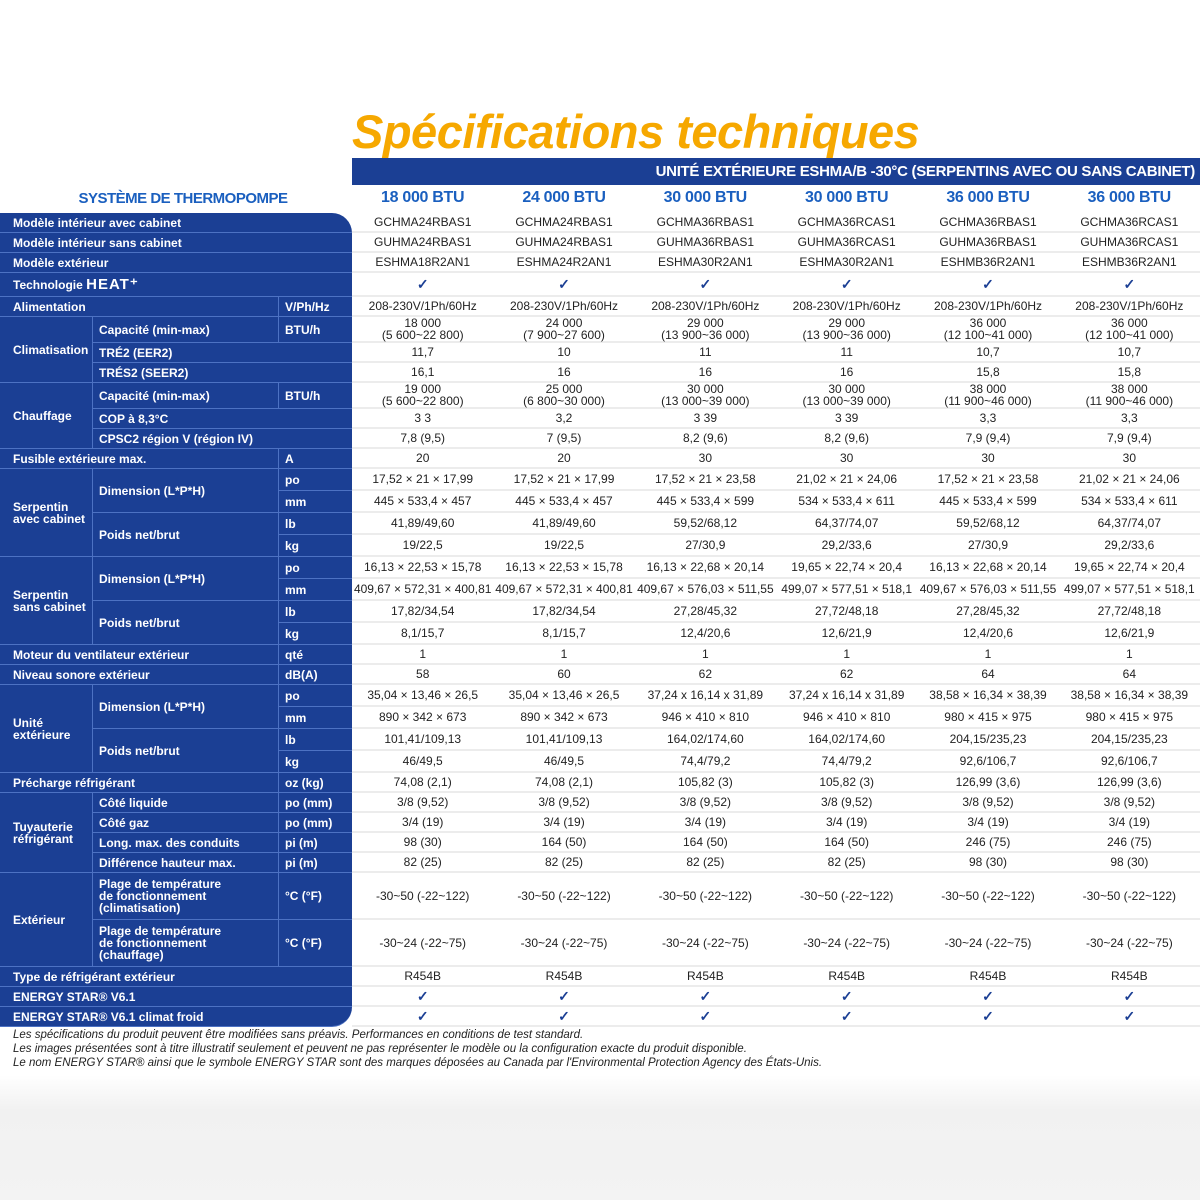 The height and width of the screenshot is (1200, 1200). I want to click on value-cell: 37,24 x 16,14 x 31,89, so click(847, 696).